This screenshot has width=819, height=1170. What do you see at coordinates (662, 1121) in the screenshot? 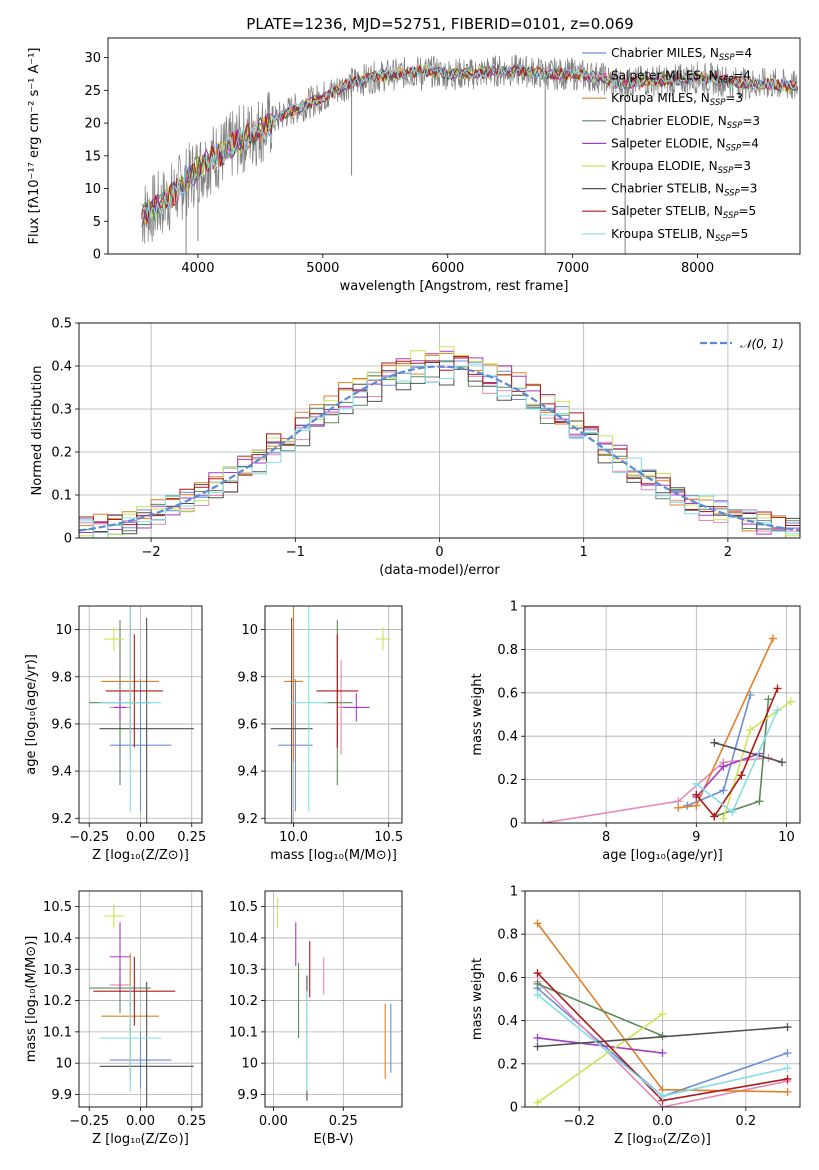
I see `x-tick-label: 0.0` at bounding box center [662, 1121].